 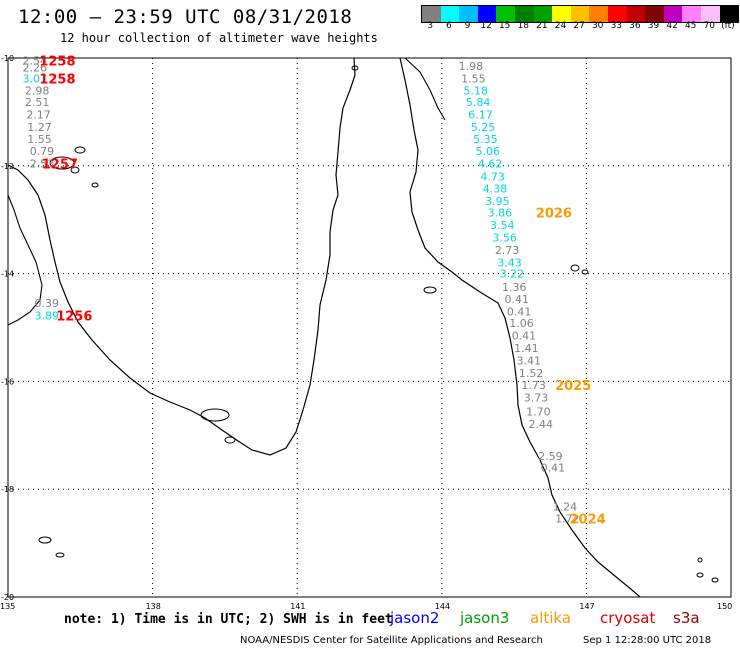 What do you see at coordinates (425, 89) in the screenshot?
I see `coastline-papua` at bounding box center [425, 89].